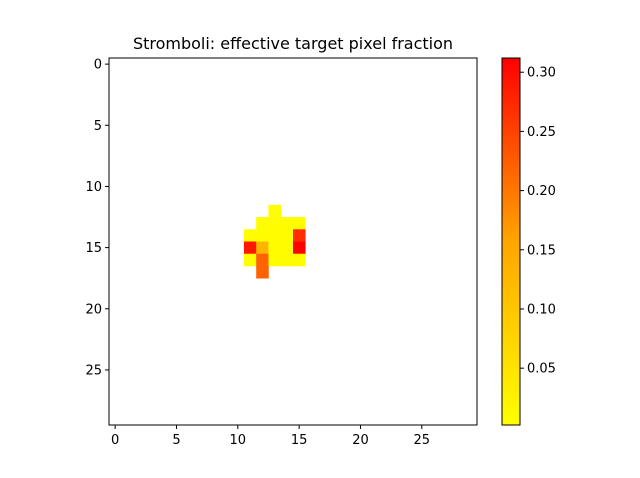 The height and width of the screenshot is (478, 640). Describe the element at coordinates (538, 221) in the screenshot. I see `colorbar-axis: 0.05 0.10 0.15 0.20 0.25 0.30` at that location.